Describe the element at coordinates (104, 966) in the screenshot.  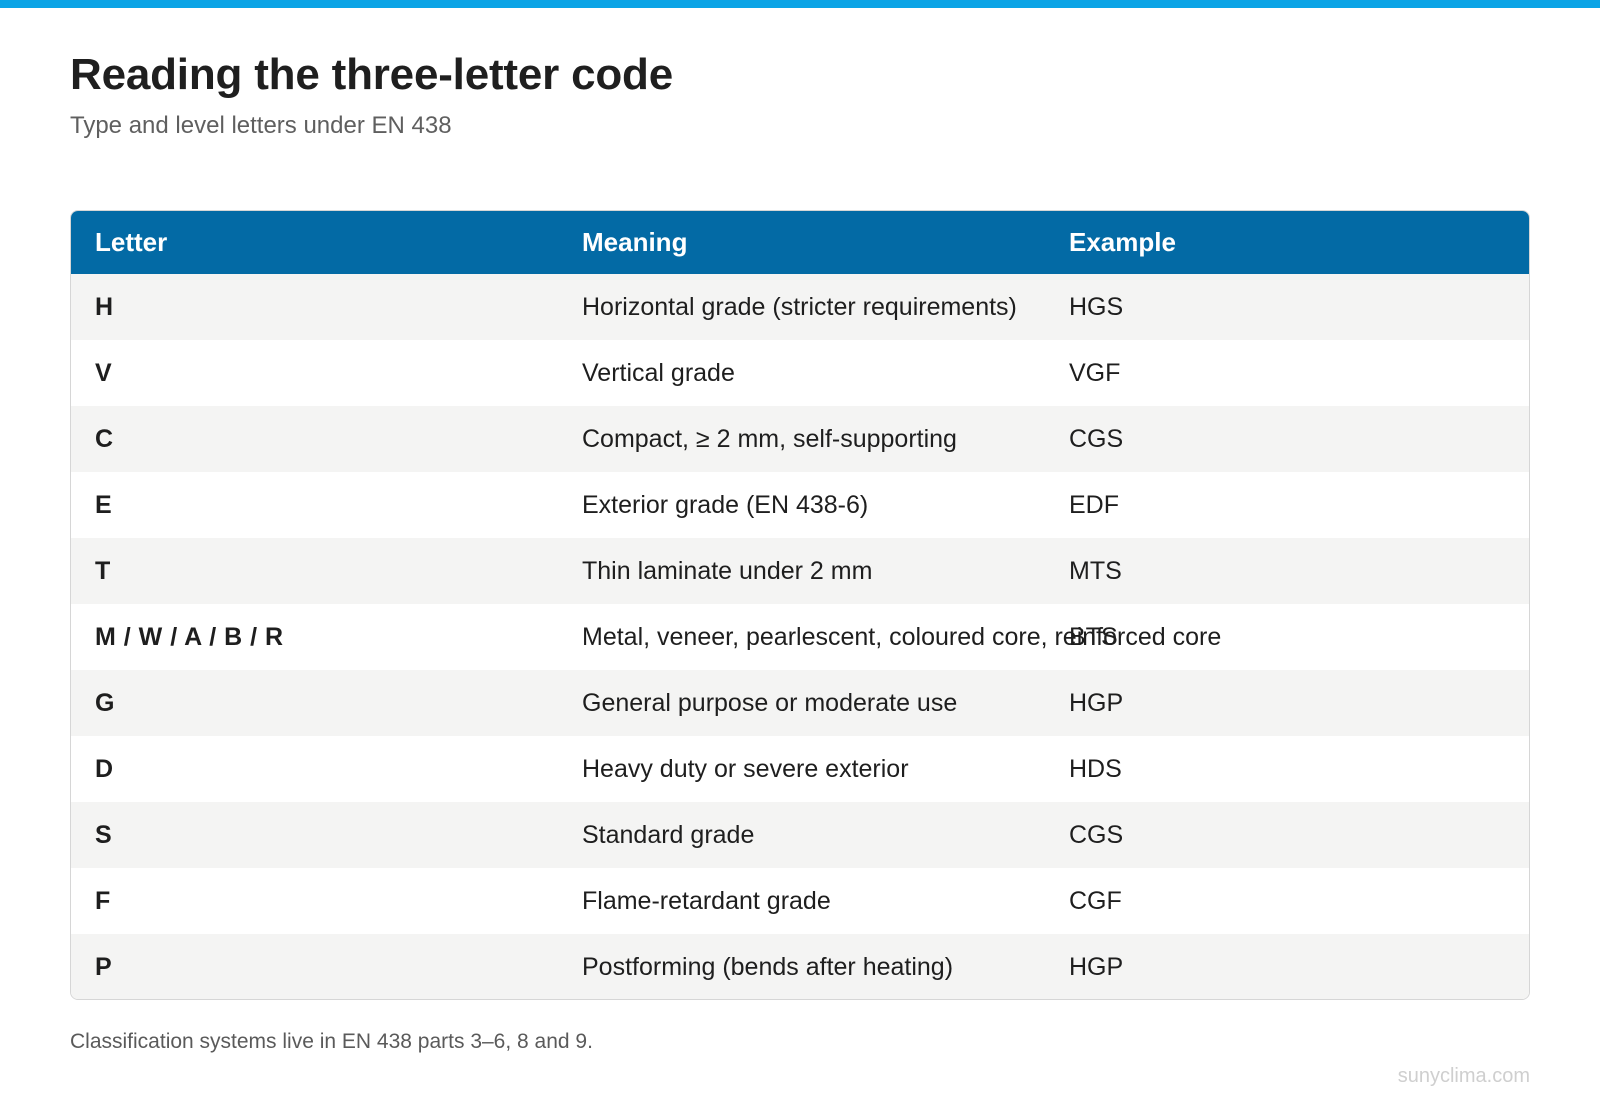
I see `cell-letter: P` at that location.